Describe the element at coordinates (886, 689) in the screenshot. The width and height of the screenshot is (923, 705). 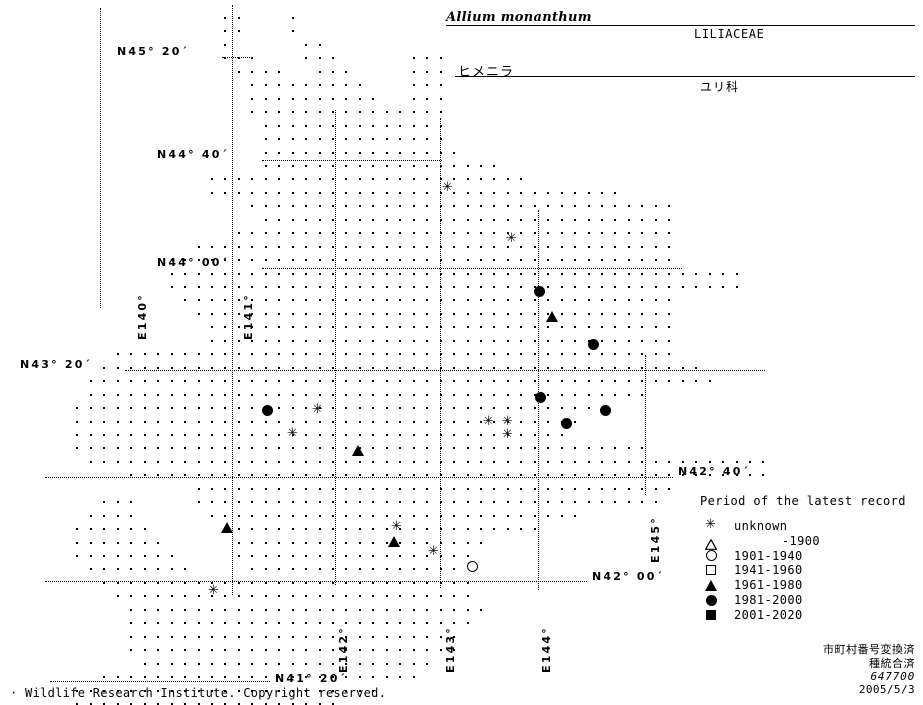
I see `generation-date: 2005/5/3` at that location.